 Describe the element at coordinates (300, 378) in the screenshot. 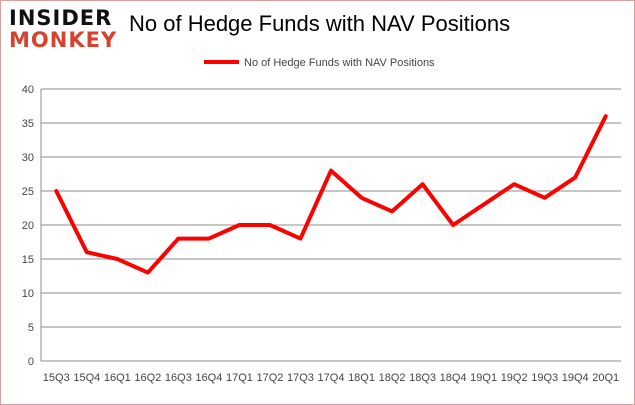

I see `x-tick-label: 17Q3` at that location.